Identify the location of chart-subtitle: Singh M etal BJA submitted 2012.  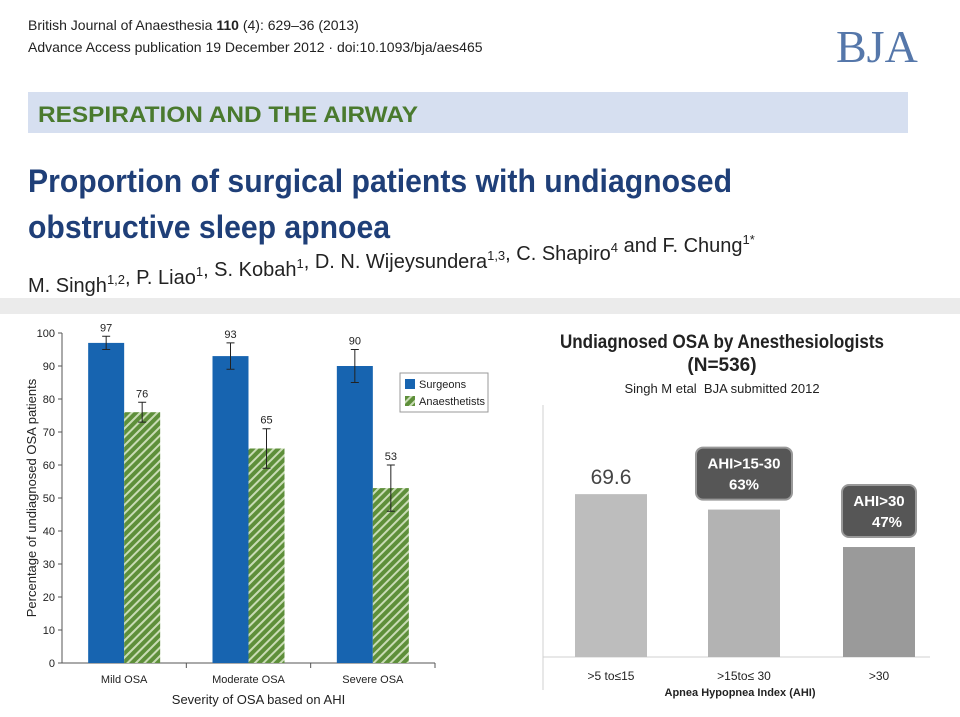
(721, 388).